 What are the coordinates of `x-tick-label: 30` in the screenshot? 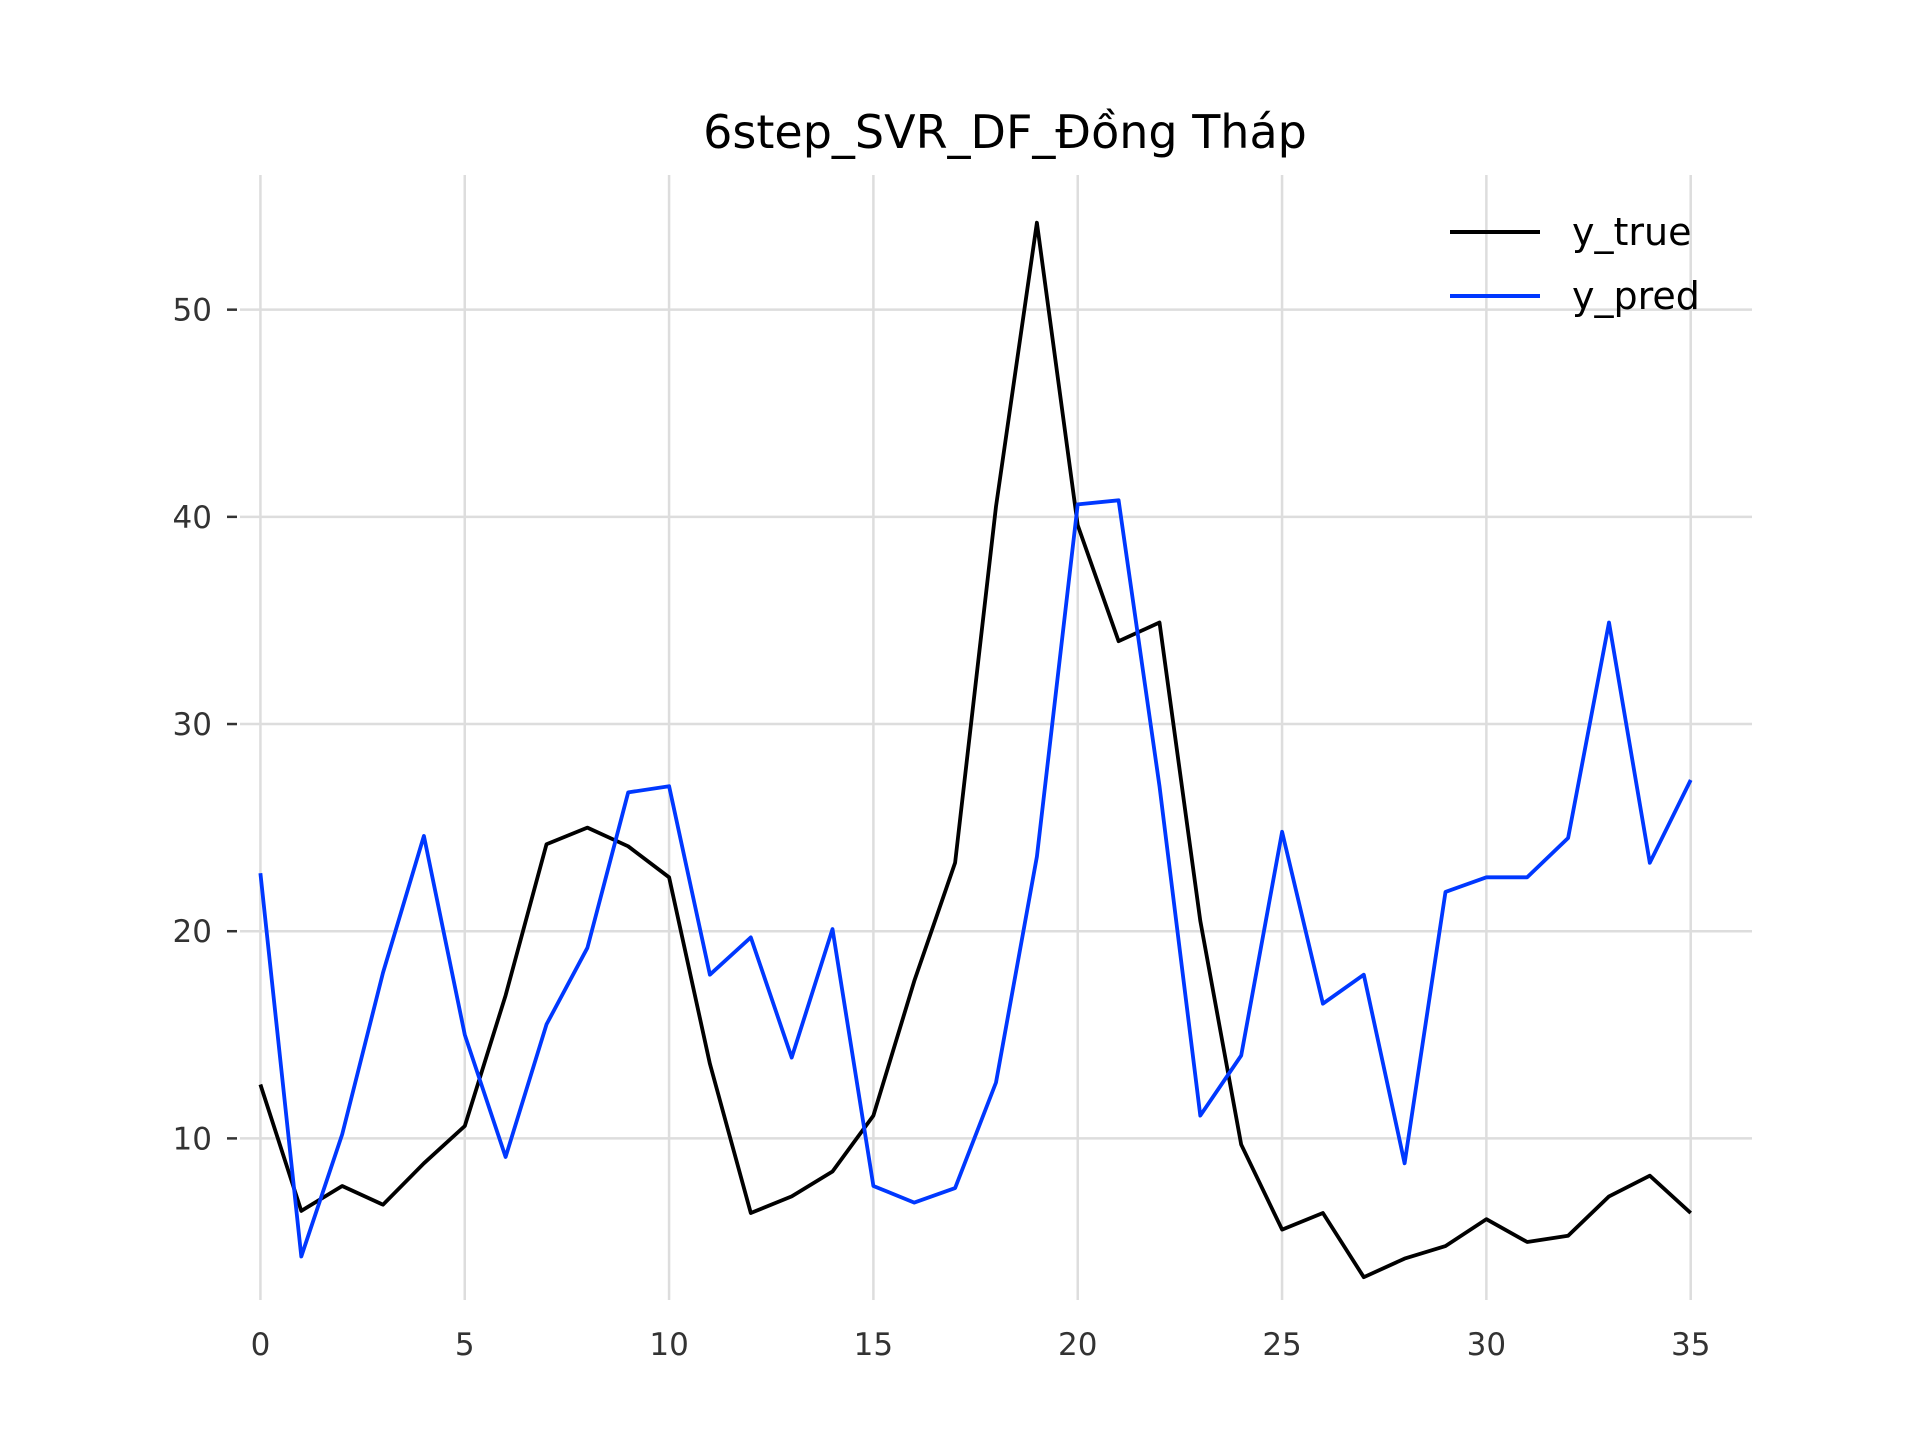 It's located at (1486, 1345).